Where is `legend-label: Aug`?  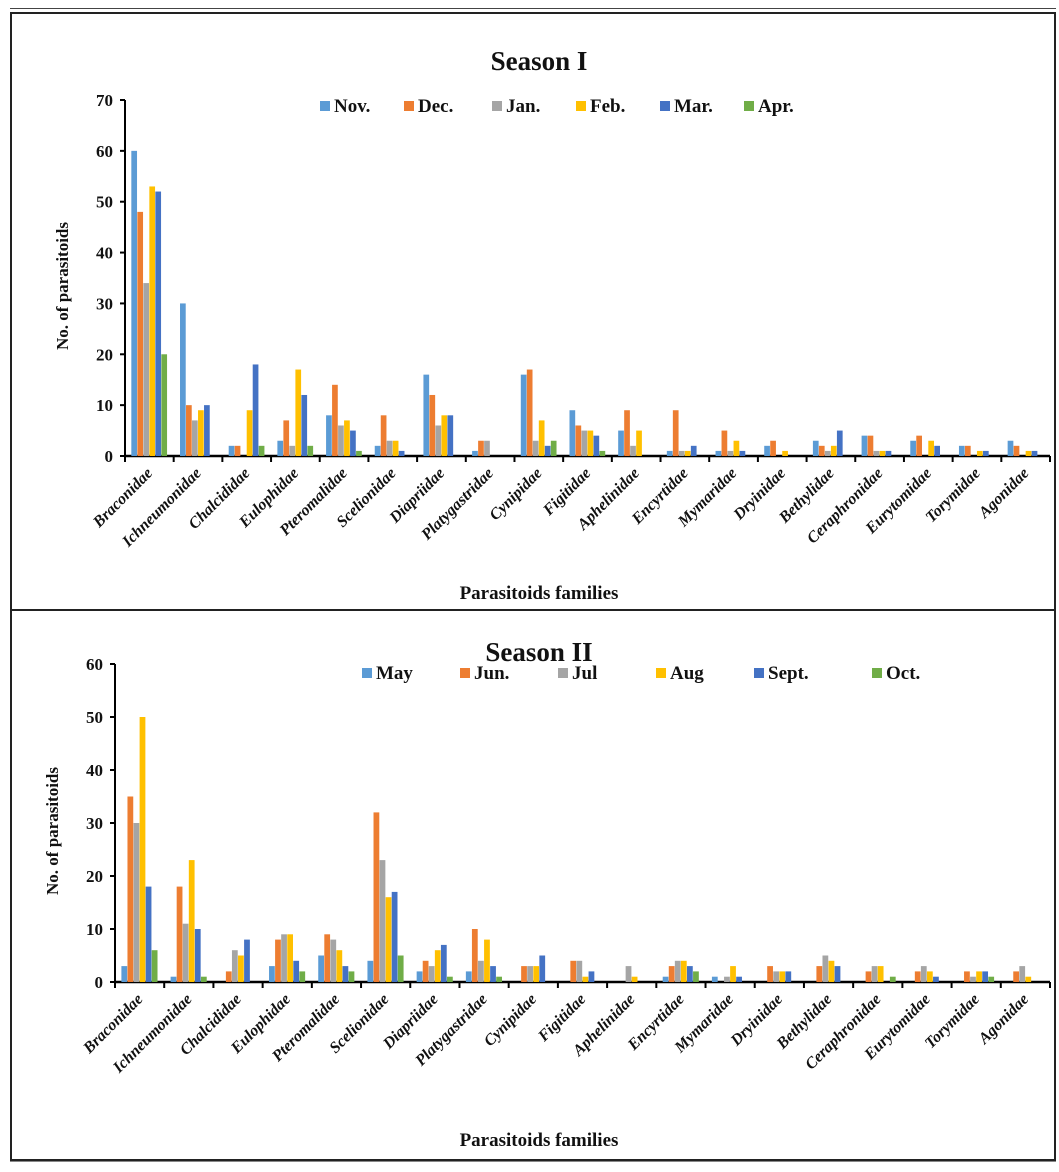
legend-label: Aug is located at coordinates (687, 673).